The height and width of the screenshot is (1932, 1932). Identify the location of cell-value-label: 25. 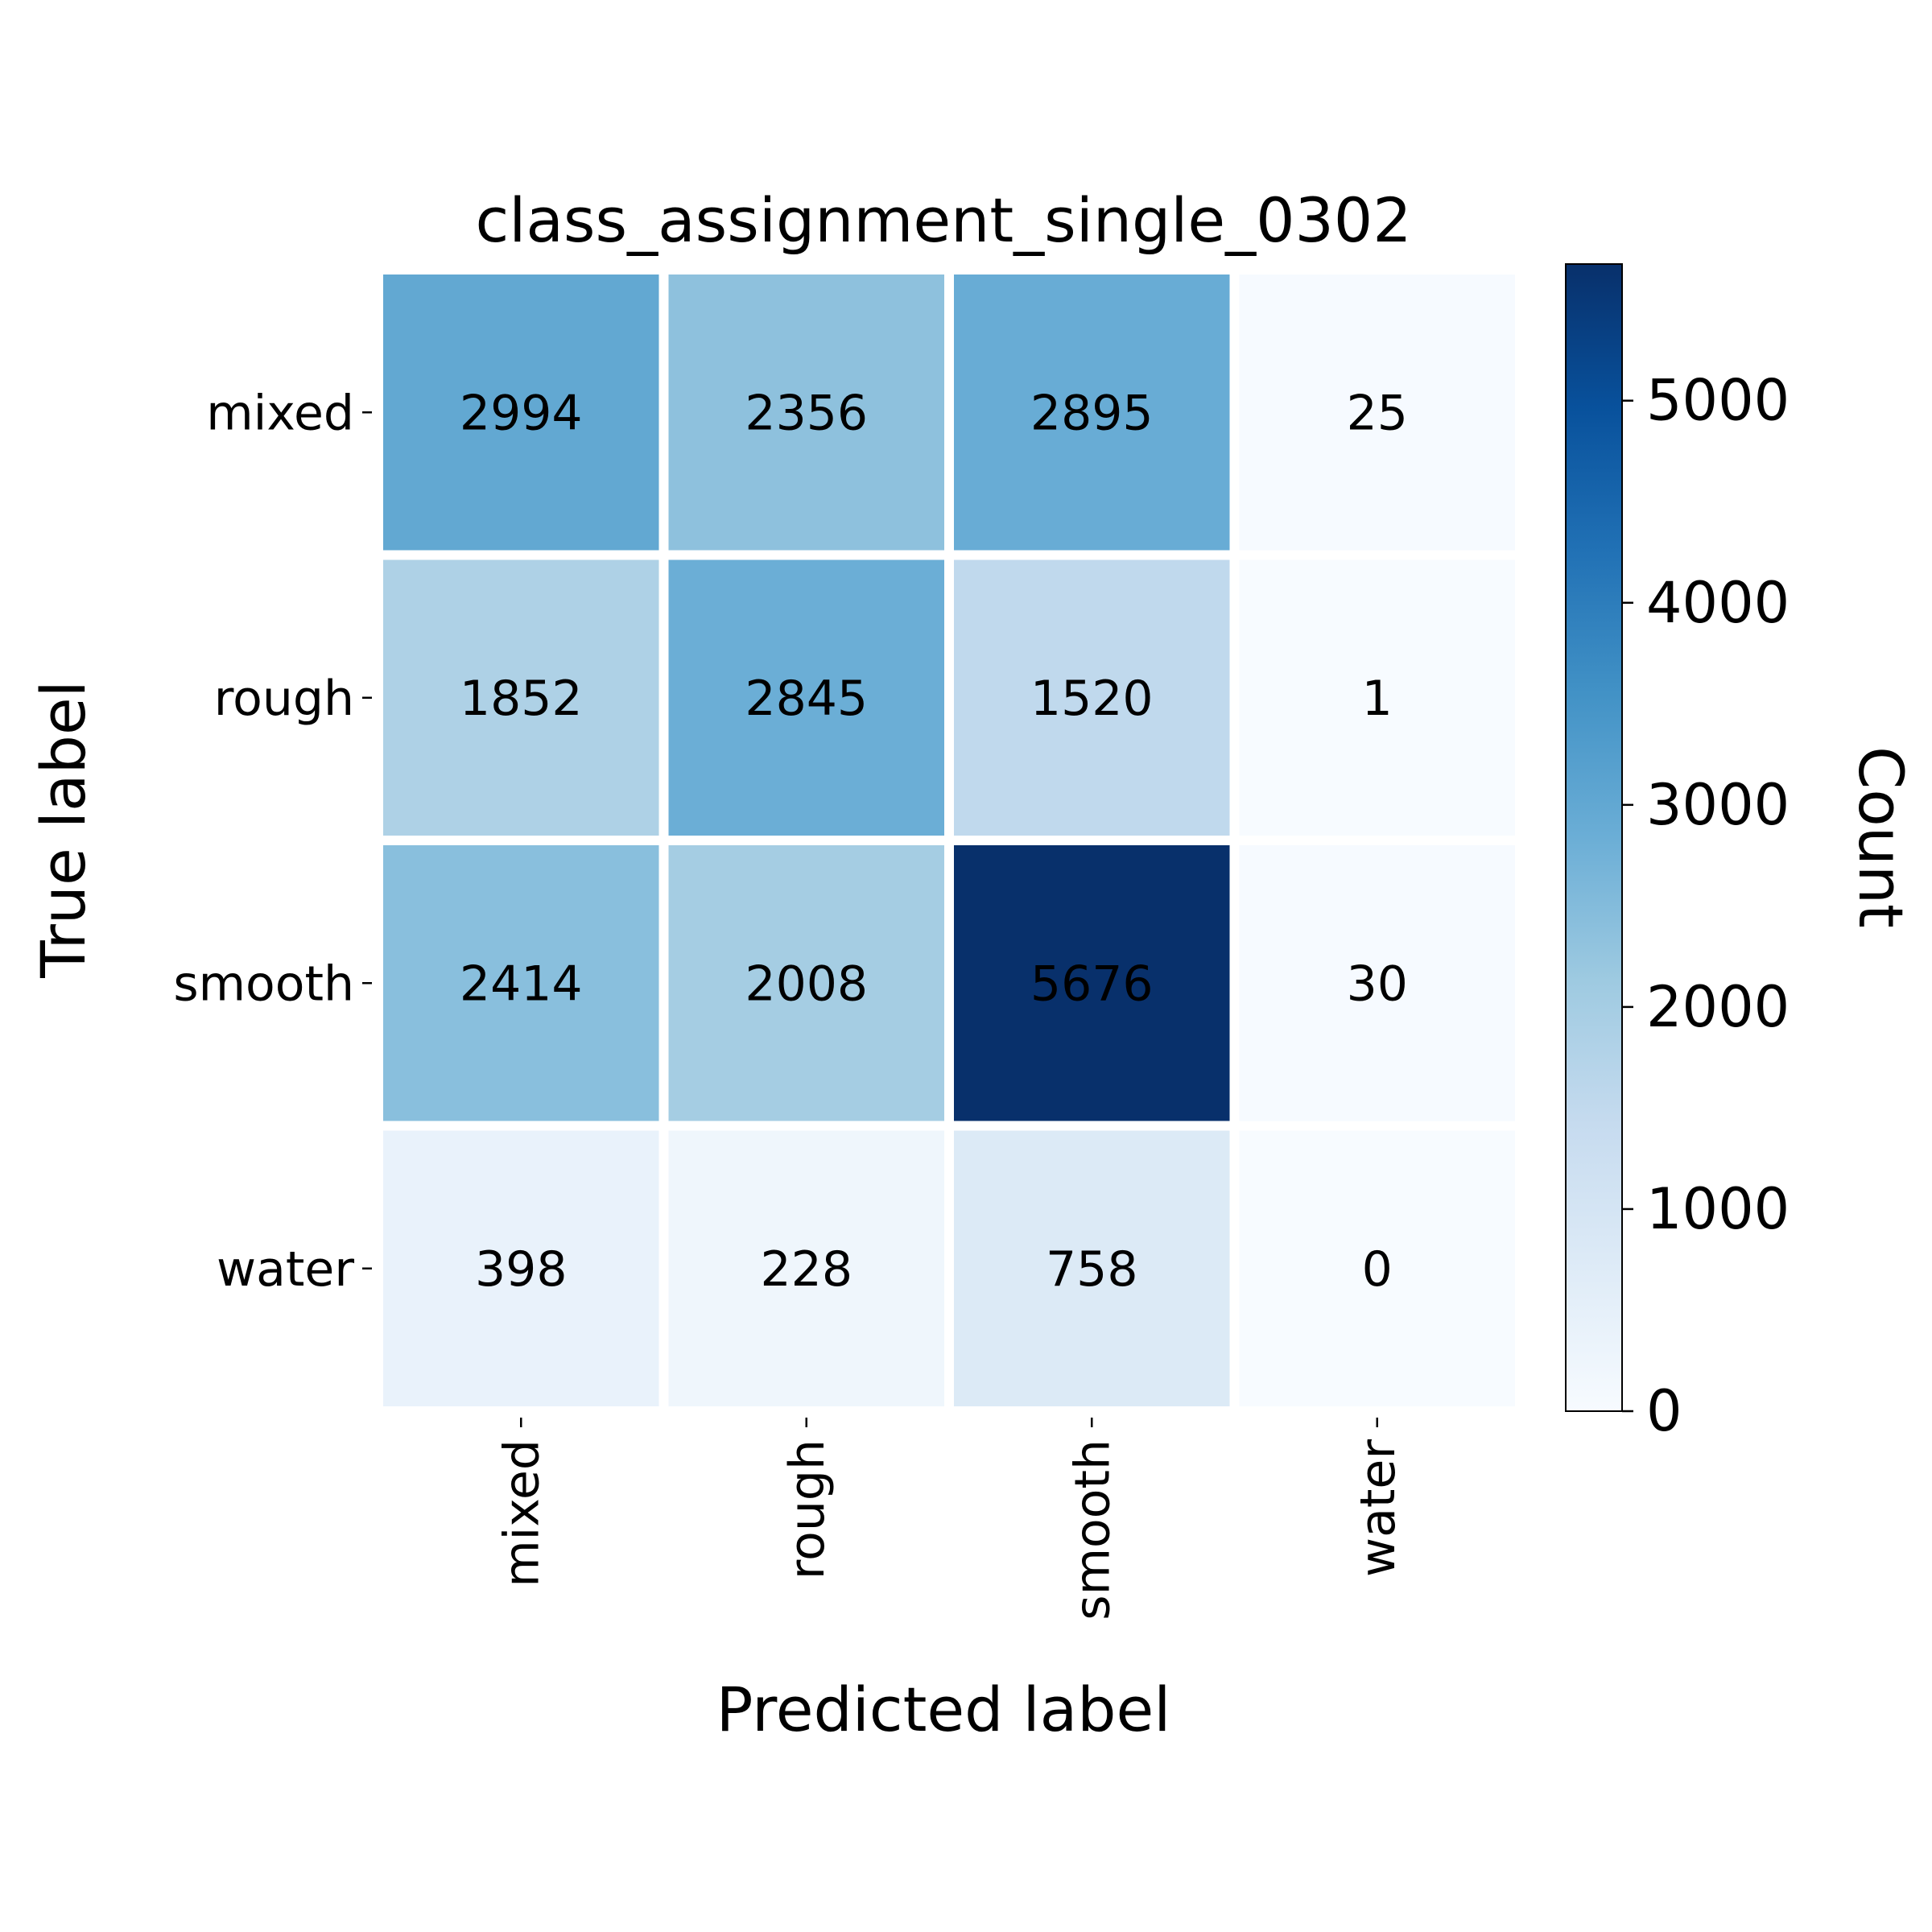
(1377, 413).